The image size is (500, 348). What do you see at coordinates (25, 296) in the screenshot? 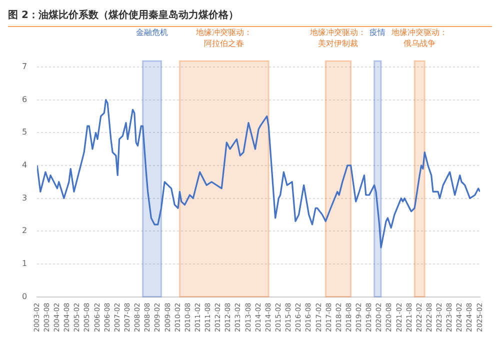
I see `y-tick-label: 0` at bounding box center [25, 296].